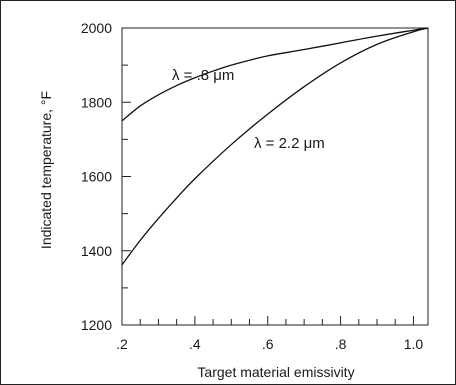 This screenshot has height=385, width=456. Describe the element at coordinates (122, 344) in the screenshot. I see `x-tick-label: .2` at that location.